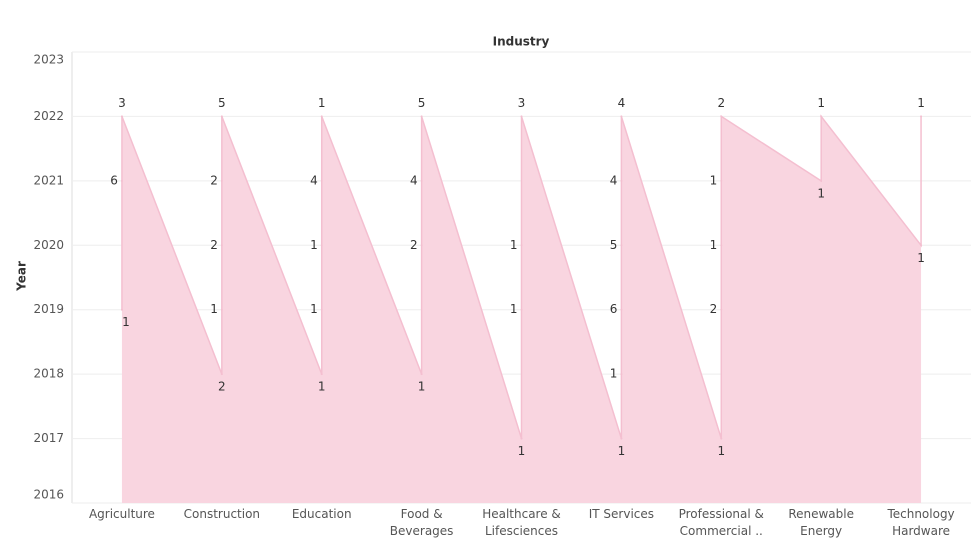 This screenshot has width=971, height=551. What do you see at coordinates (321, 514) in the screenshot?
I see `x-tick-label: Education` at bounding box center [321, 514].